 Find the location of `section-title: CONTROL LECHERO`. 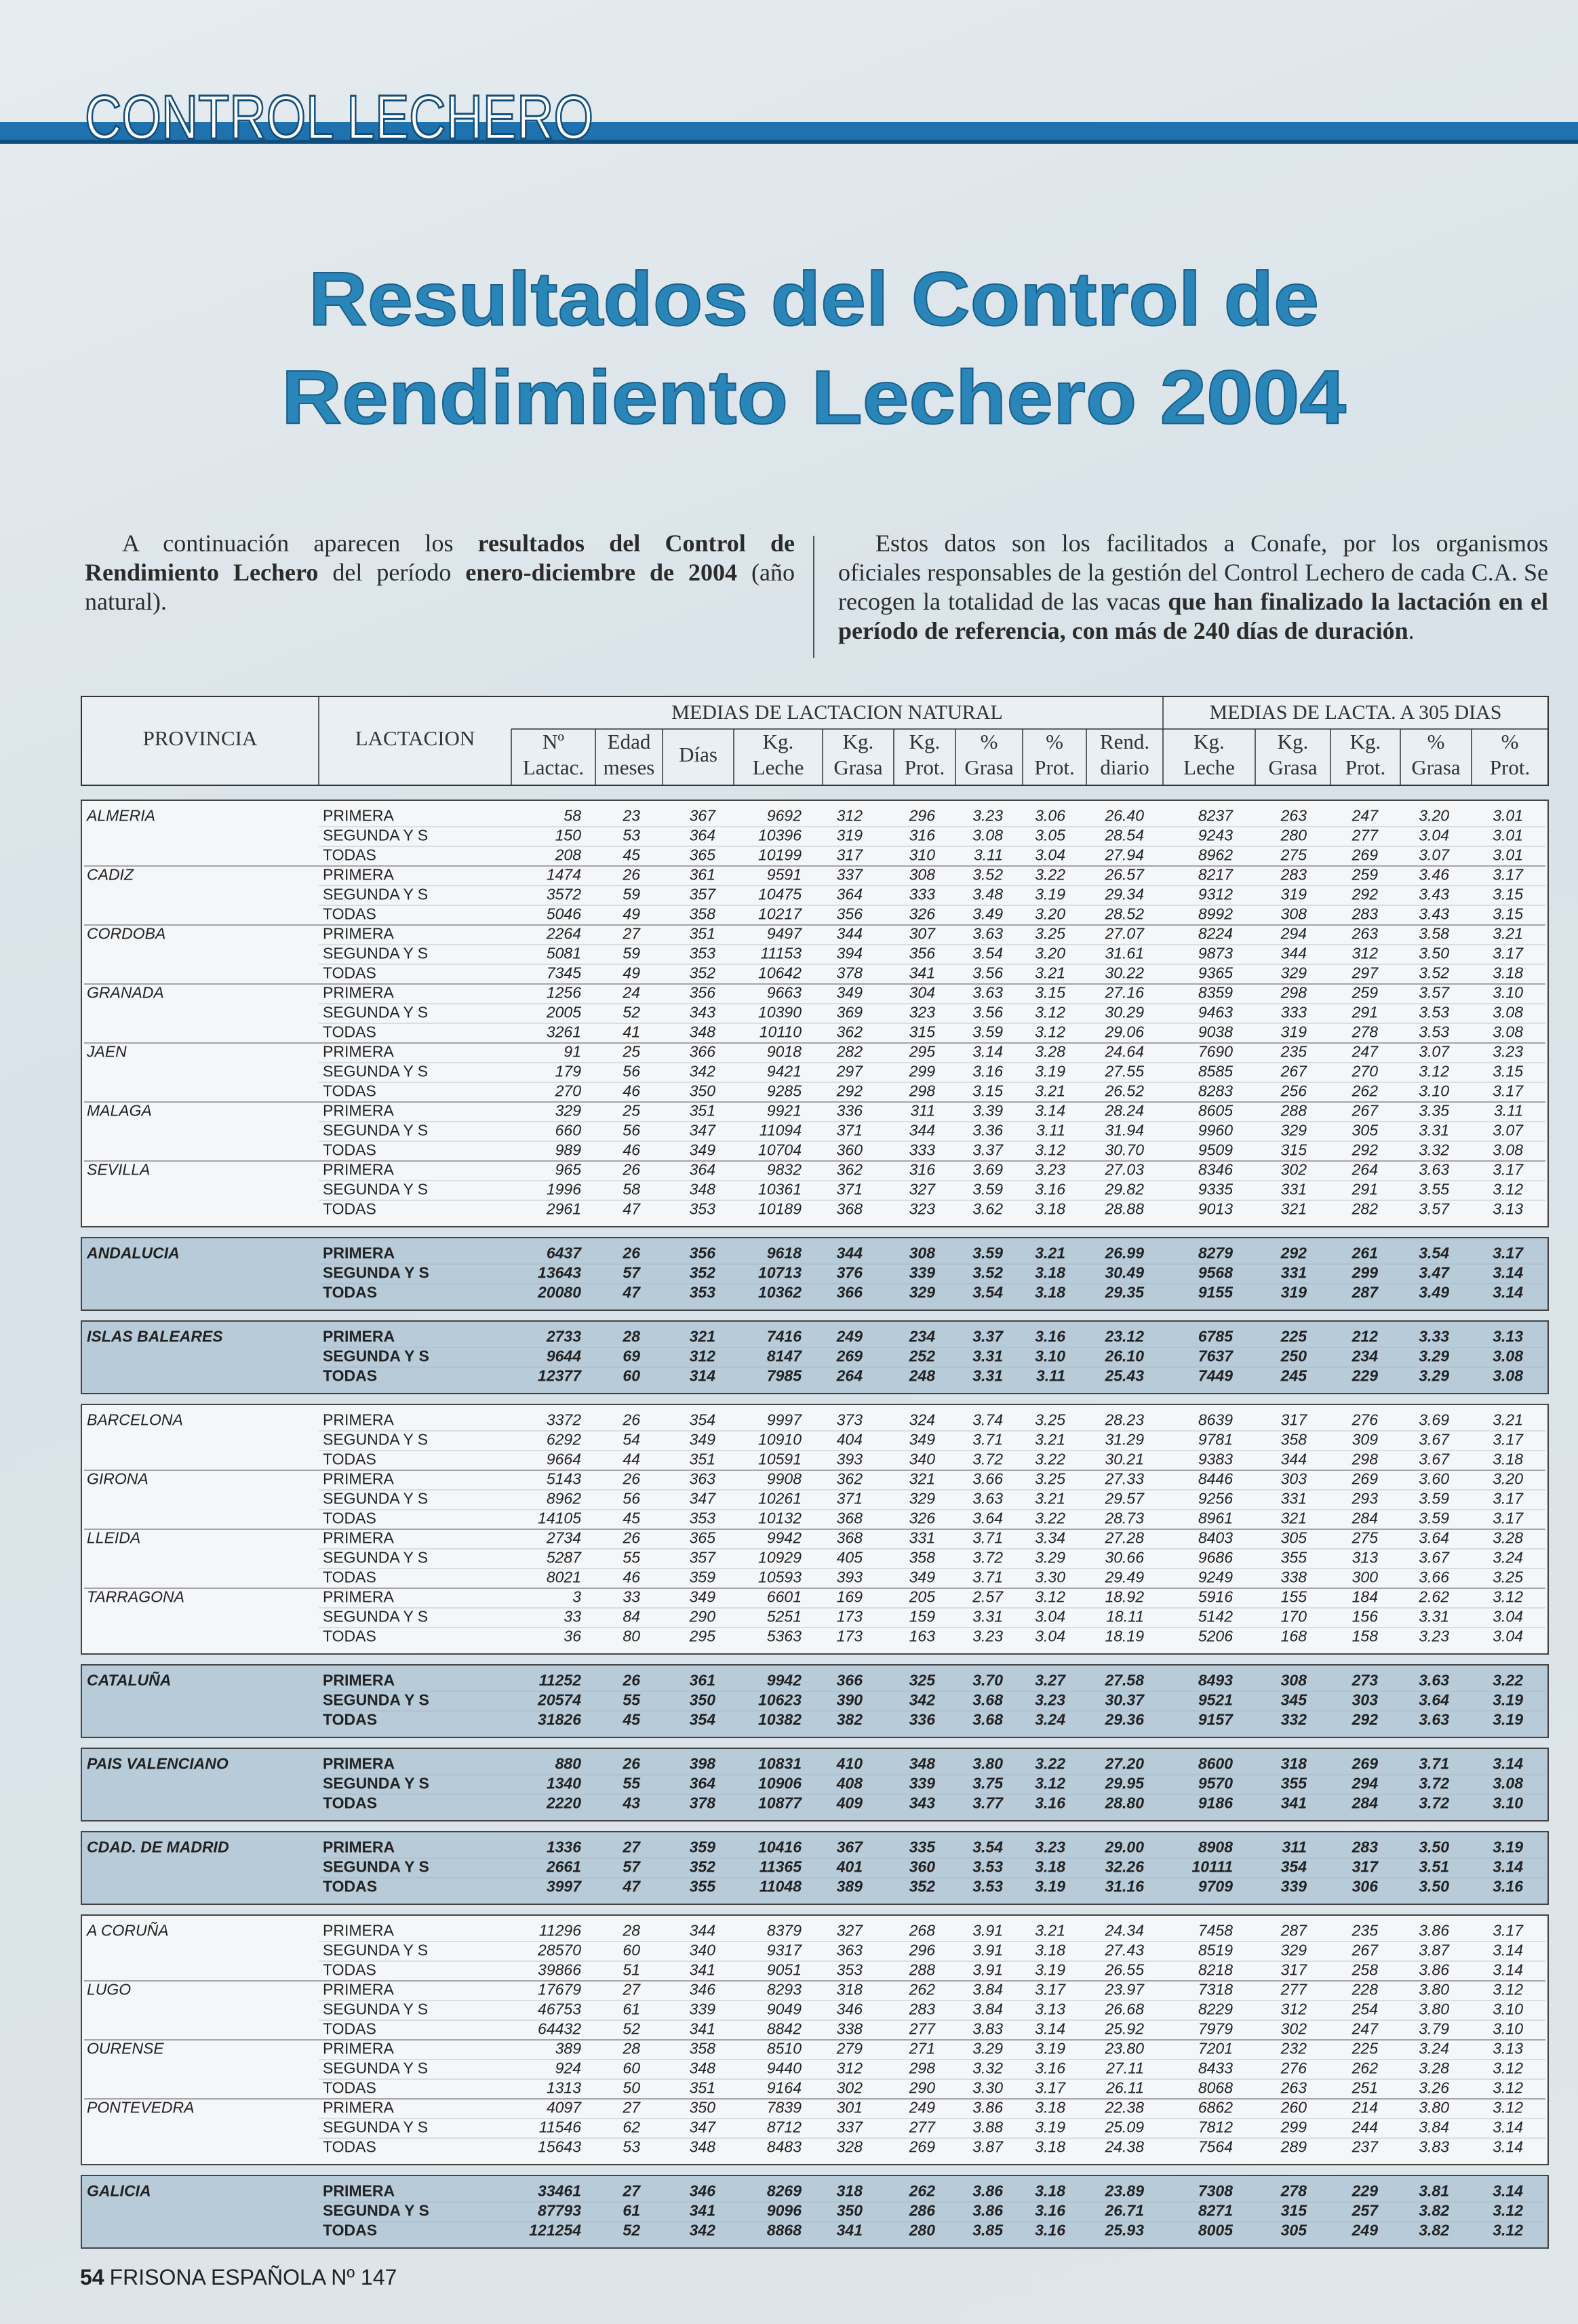

section-title: CONTROL LECHERO is located at coordinates (339, 117).